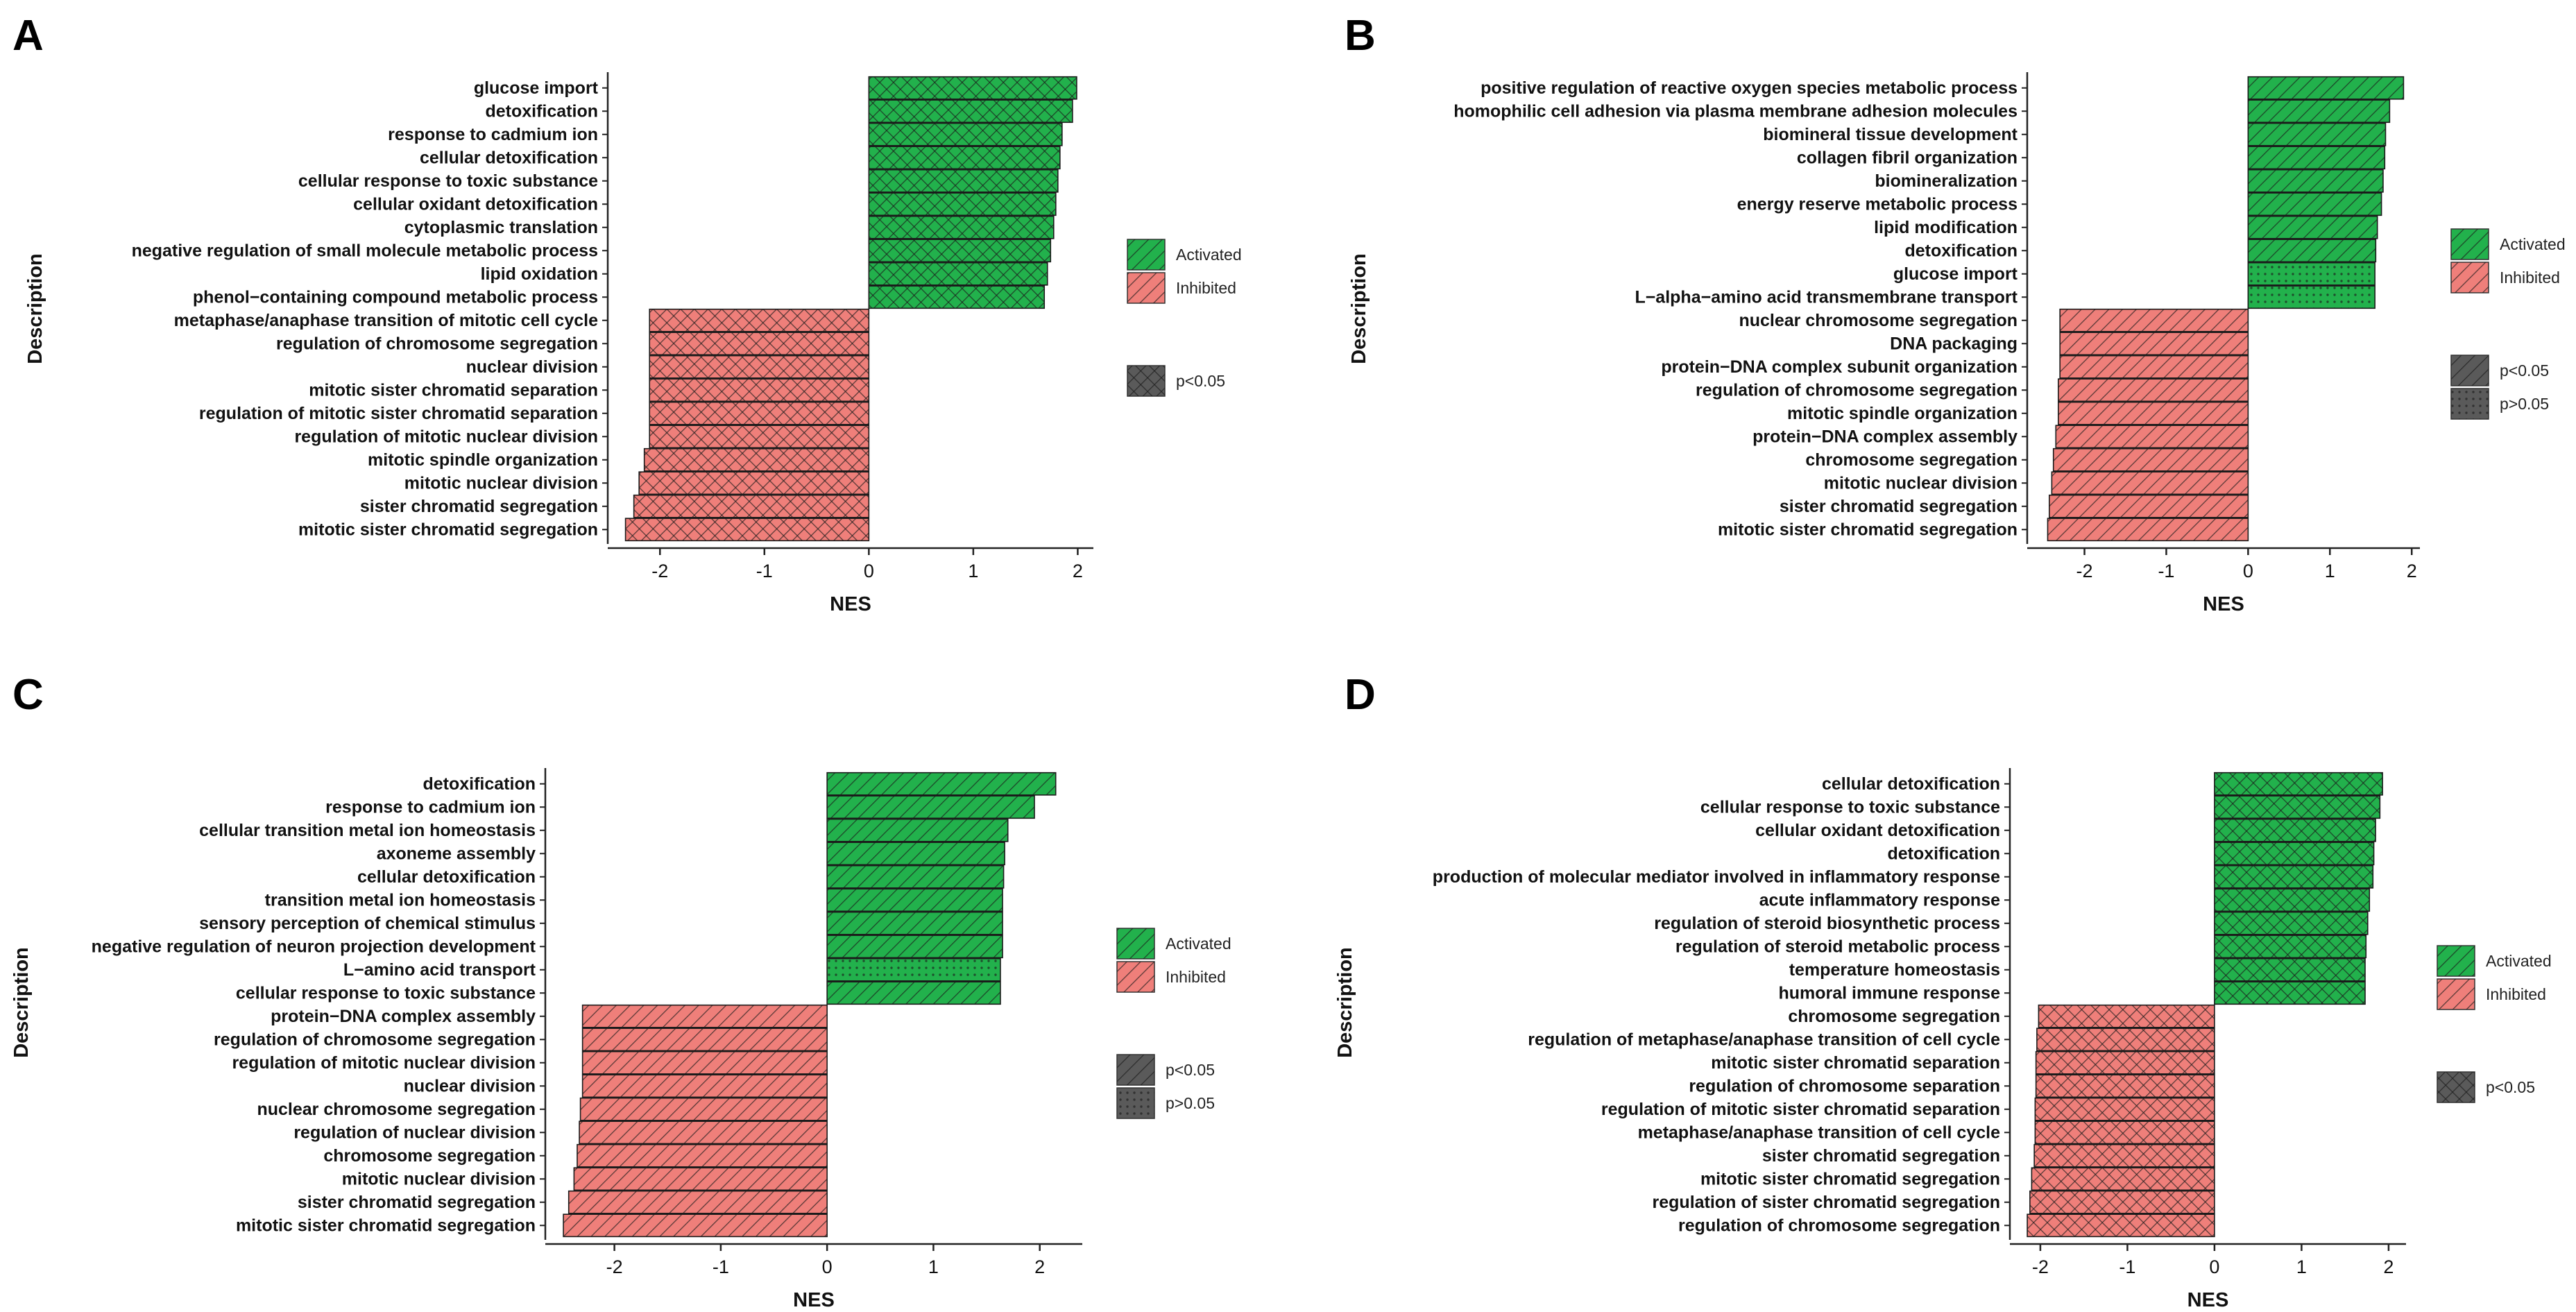 The image size is (2576, 1312). What do you see at coordinates (446, 877) in the screenshot?
I see `category-label: cellular detoxification` at bounding box center [446, 877].